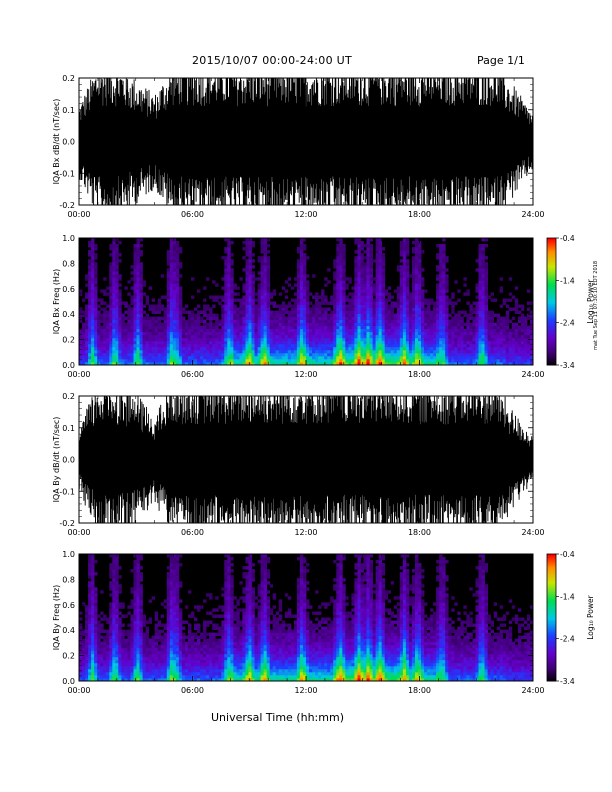 Image resolution: width=612 pixels, height=792 pixels. What do you see at coordinates (551, 334) in the screenshot?
I see `colorbar-segment` at bounding box center [551, 334].